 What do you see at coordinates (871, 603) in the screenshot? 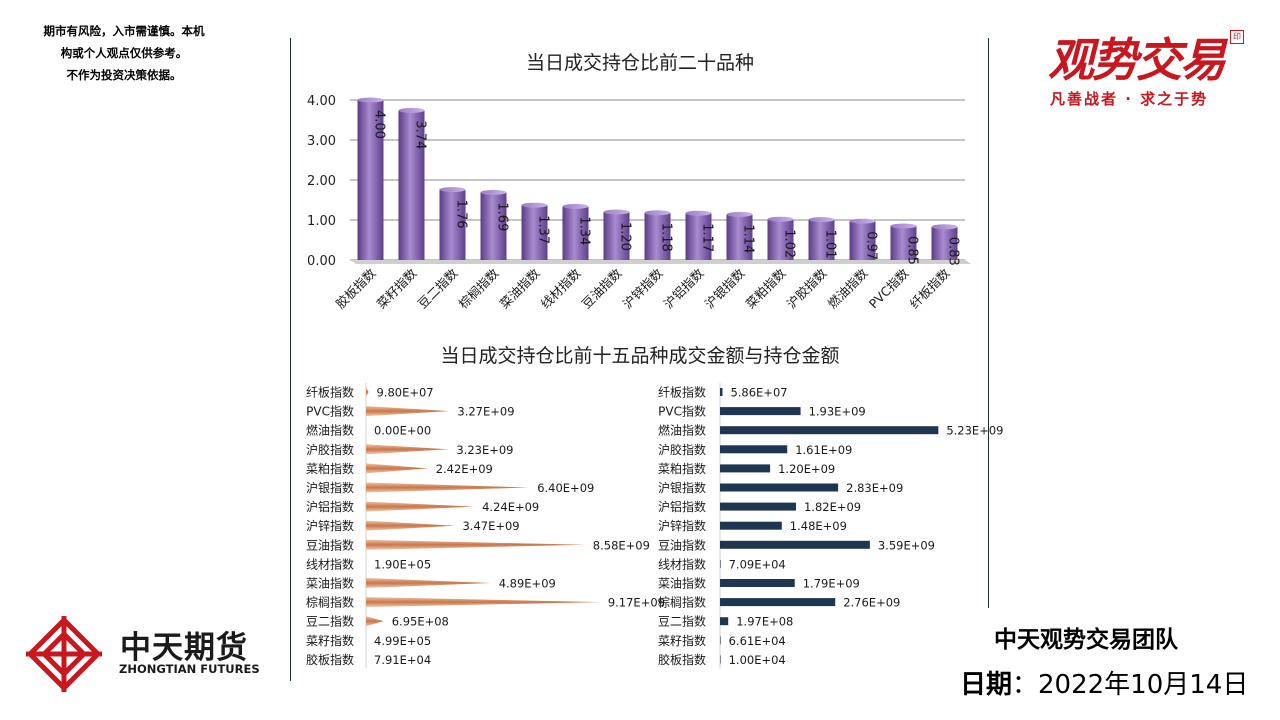
I see `bar-value-label: 2.76E+09` at bounding box center [871, 603].